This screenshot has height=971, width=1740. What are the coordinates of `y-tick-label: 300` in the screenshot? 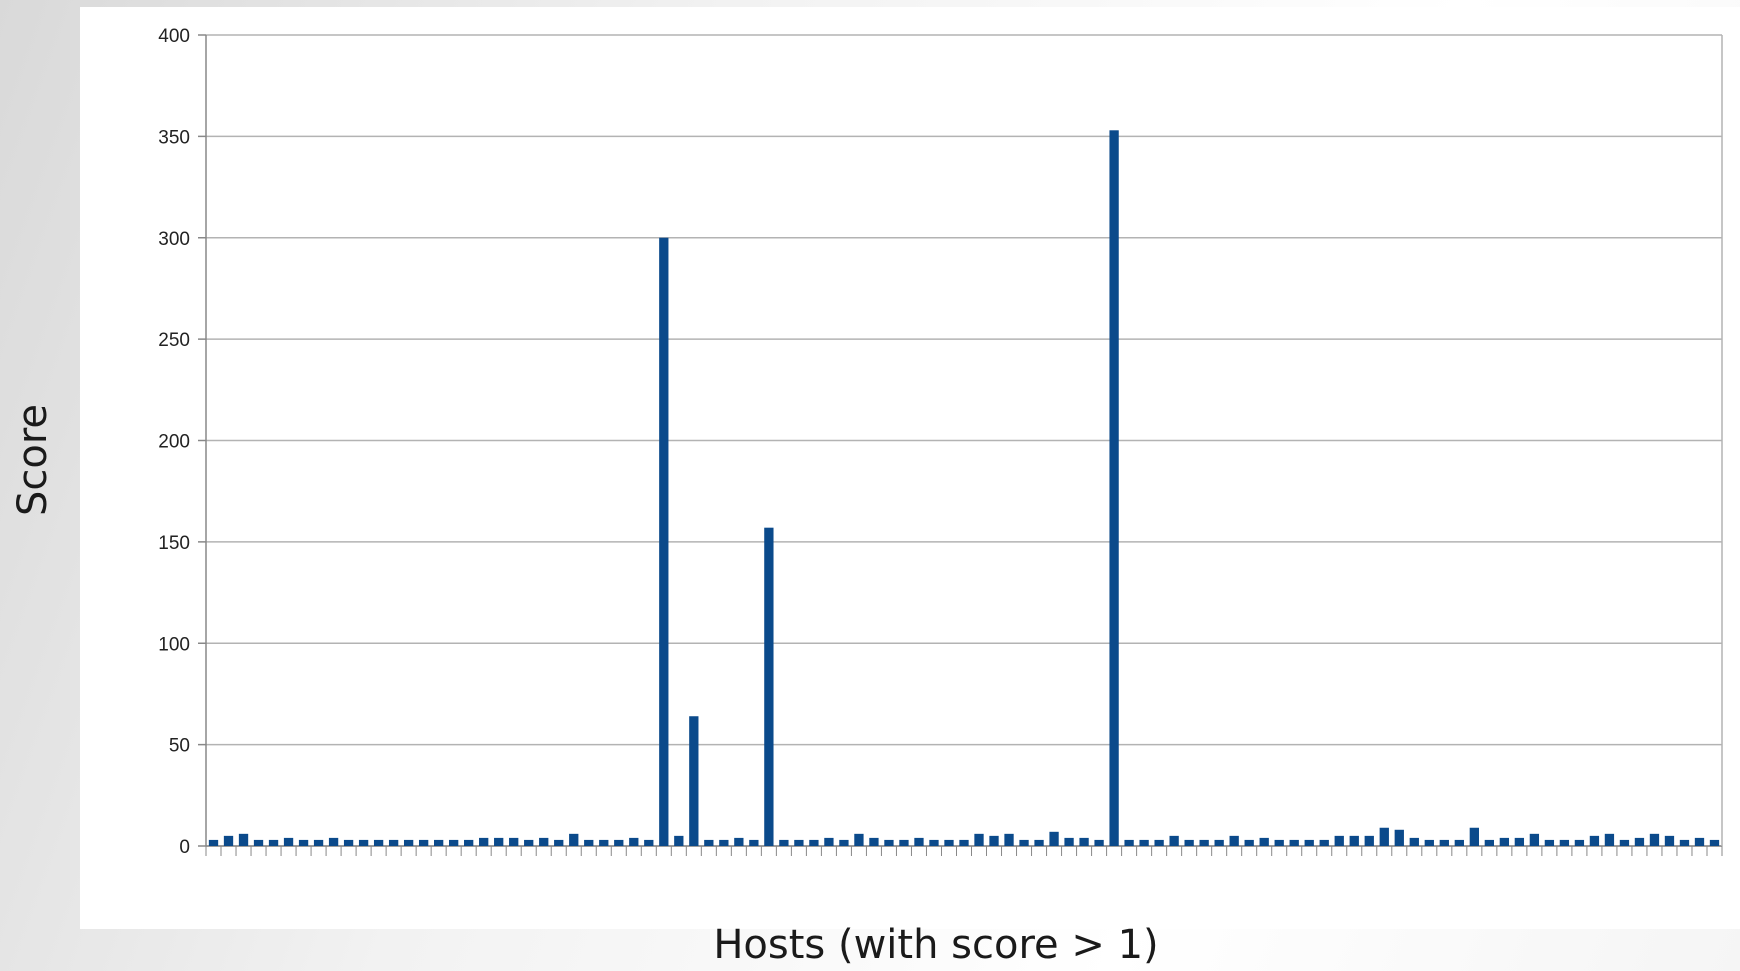 It's located at (174, 239).